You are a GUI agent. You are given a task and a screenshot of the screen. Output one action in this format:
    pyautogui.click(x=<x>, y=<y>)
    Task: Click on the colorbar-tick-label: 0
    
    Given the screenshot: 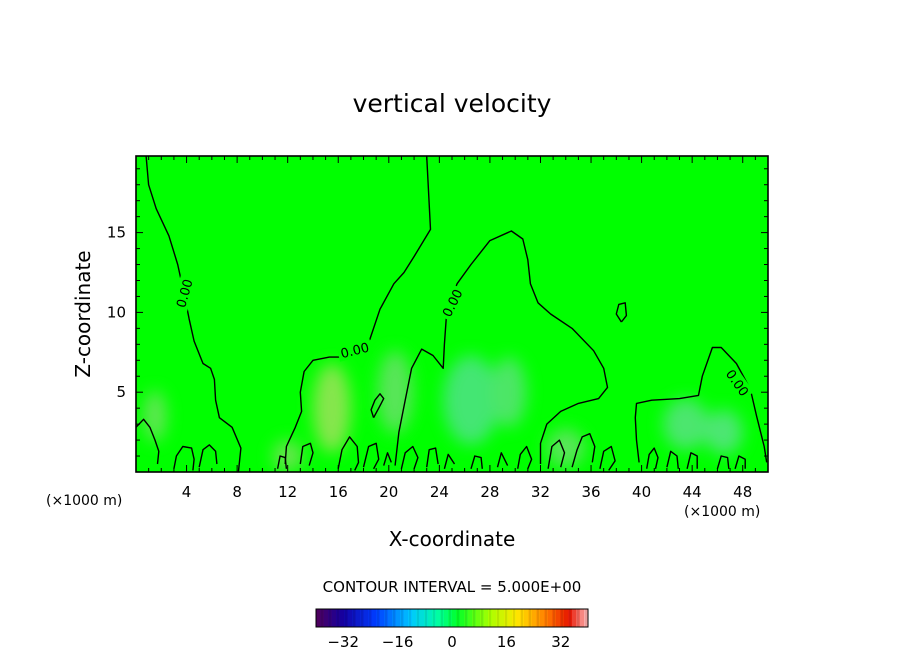 What is the action you would take?
    pyautogui.click(x=452, y=642)
    